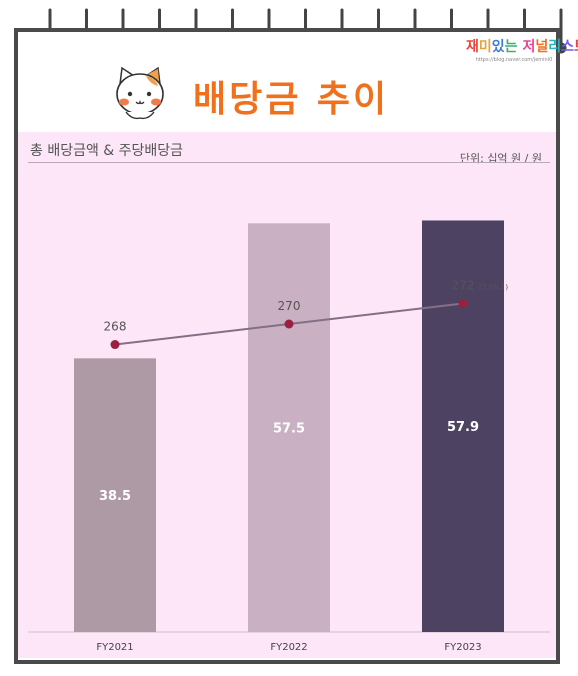 The image size is (578, 676). I want to click on growth-annotation: (7.2%↑), so click(493, 287).